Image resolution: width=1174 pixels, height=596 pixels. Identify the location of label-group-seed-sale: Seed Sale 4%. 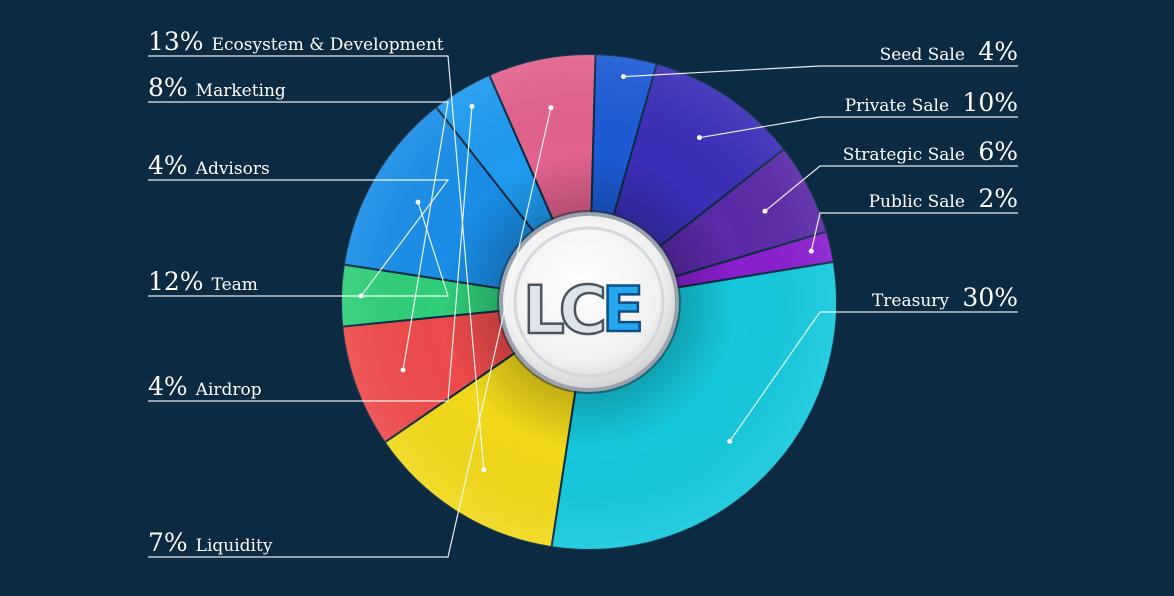
(819, 58).